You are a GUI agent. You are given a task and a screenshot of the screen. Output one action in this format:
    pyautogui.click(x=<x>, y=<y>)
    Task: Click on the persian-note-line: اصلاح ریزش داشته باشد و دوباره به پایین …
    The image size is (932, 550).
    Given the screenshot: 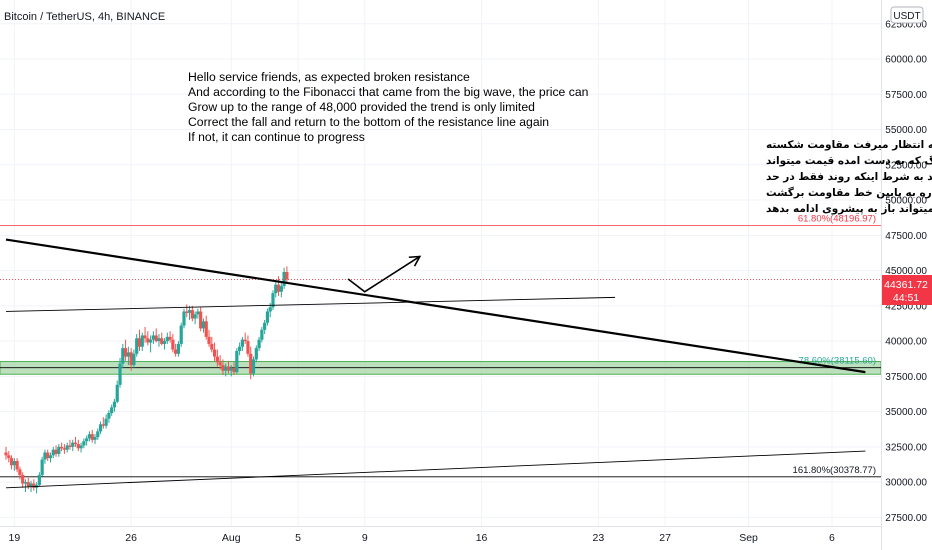 What is the action you would take?
    pyautogui.click(x=849, y=192)
    